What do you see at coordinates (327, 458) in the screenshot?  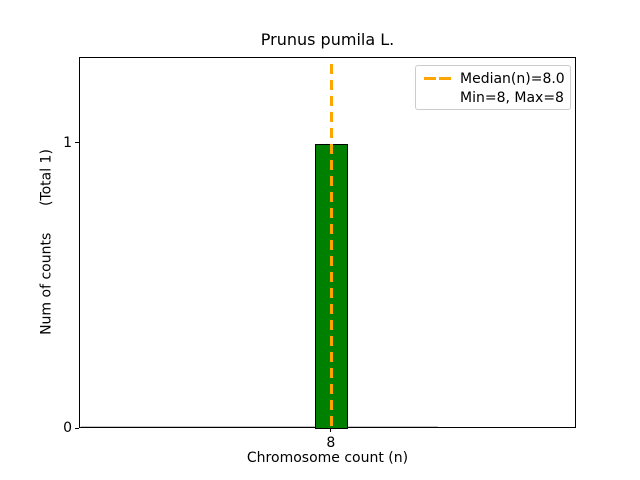 I see `x-axis-label: Chromosome count (n)` at bounding box center [327, 458].